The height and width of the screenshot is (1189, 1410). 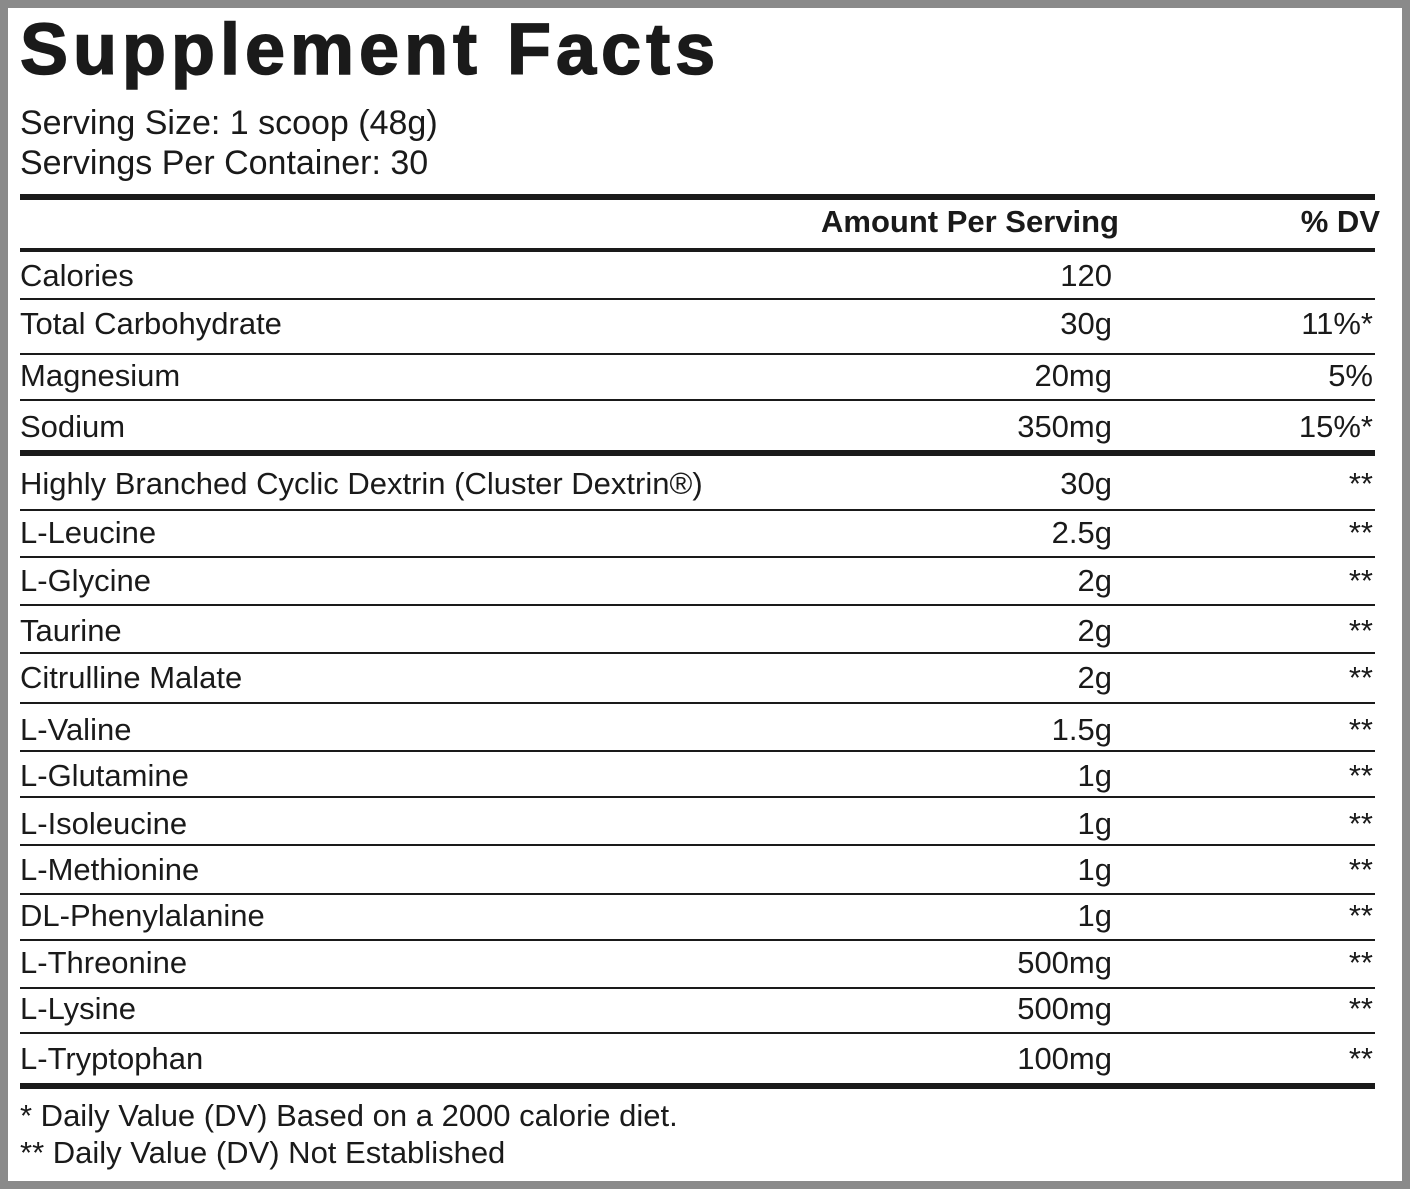 What do you see at coordinates (1335, 426) in the screenshot?
I see `nutrient-dv: 15%*` at bounding box center [1335, 426].